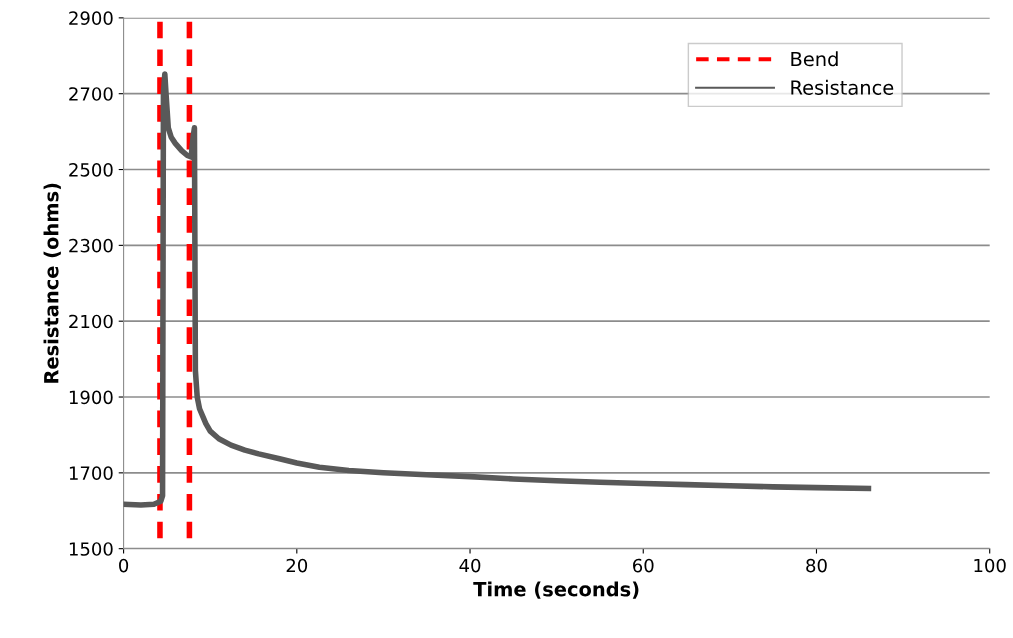 The height and width of the screenshot is (638, 1013). What do you see at coordinates (124, 565) in the screenshot?
I see `x-tick-label: 0` at bounding box center [124, 565].